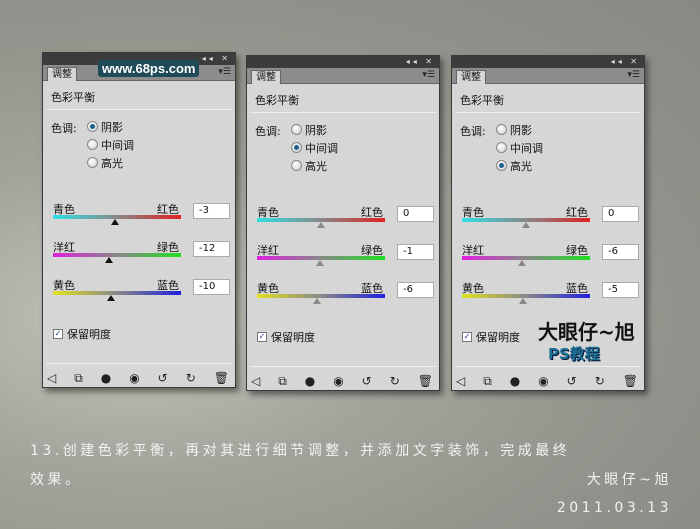  Describe the element at coordinates (211, 287) in the screenshot. I see `slider-value-input: -10` at that location.